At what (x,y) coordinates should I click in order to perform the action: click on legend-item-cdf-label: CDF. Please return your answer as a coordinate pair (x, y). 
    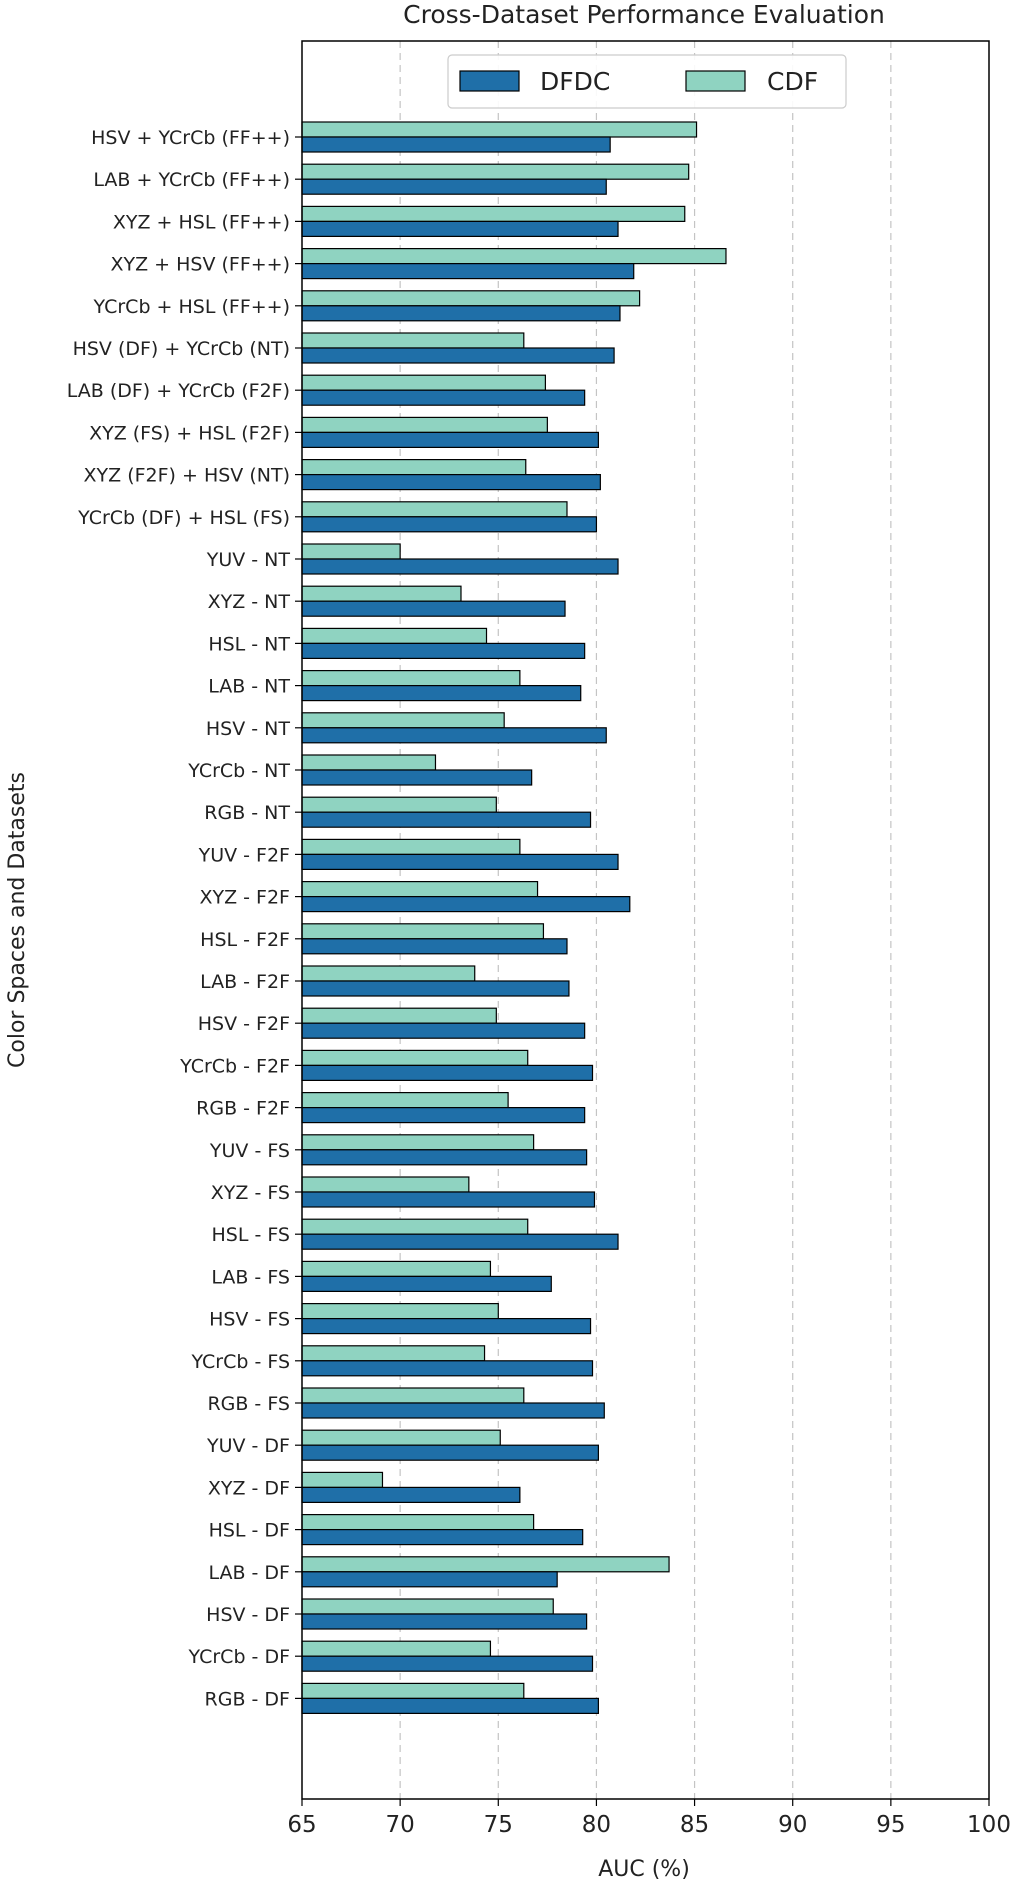
    Looking at the image, I should click on (792, 81).